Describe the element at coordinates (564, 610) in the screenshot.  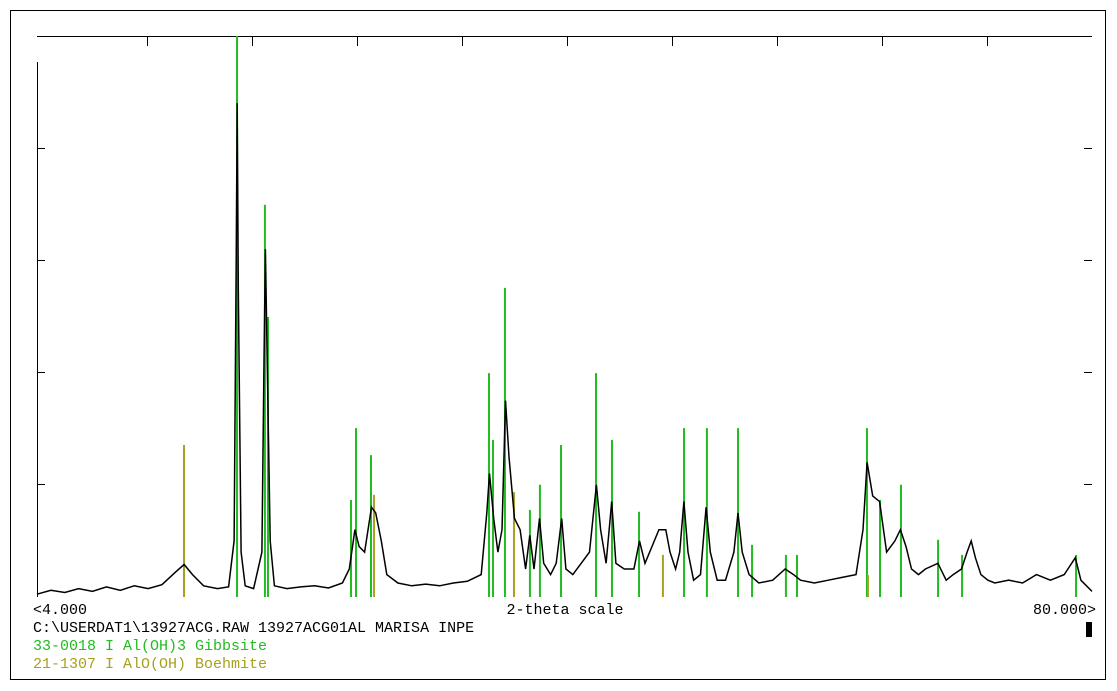
I see `x-axis-label: 2-theta scale` at that location.